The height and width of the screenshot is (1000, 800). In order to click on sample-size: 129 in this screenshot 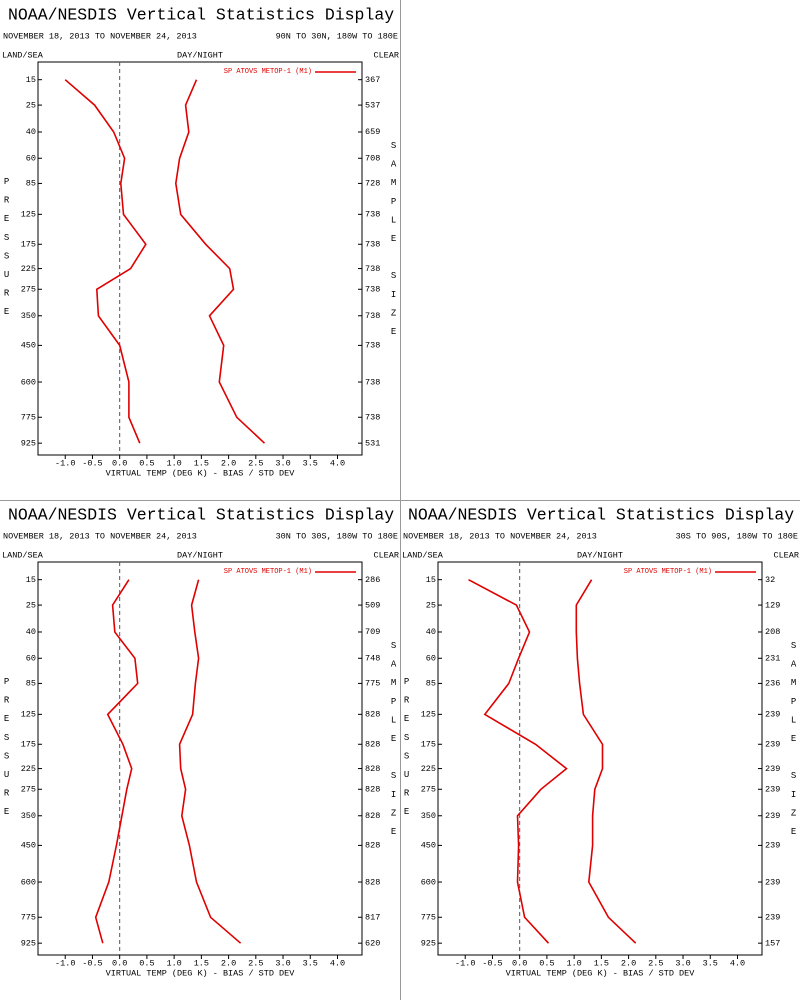, I will do `click(772, 605)`.